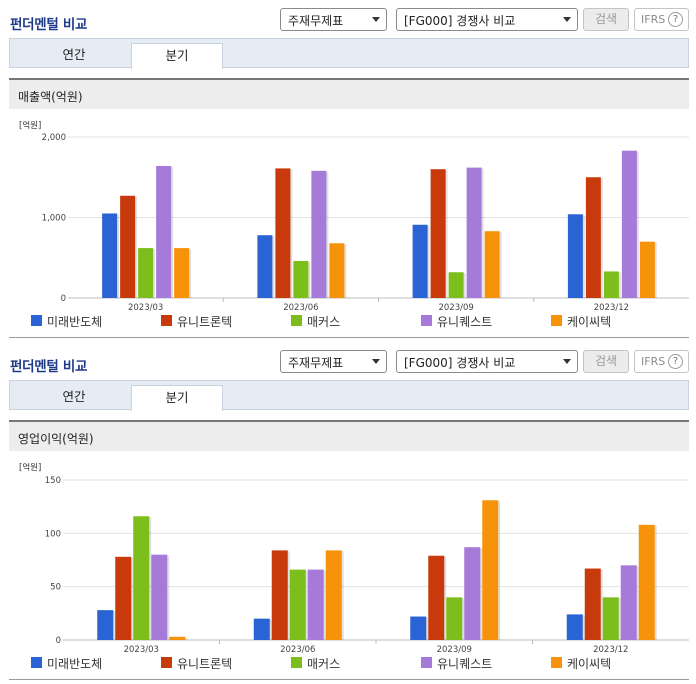 The width and height of the screenshot is (696, 684). What do you see at coordinates (349, 436) in the screenshot?
I see `metric-header: 영업이익(억원)` at bounding box center [349, 436].